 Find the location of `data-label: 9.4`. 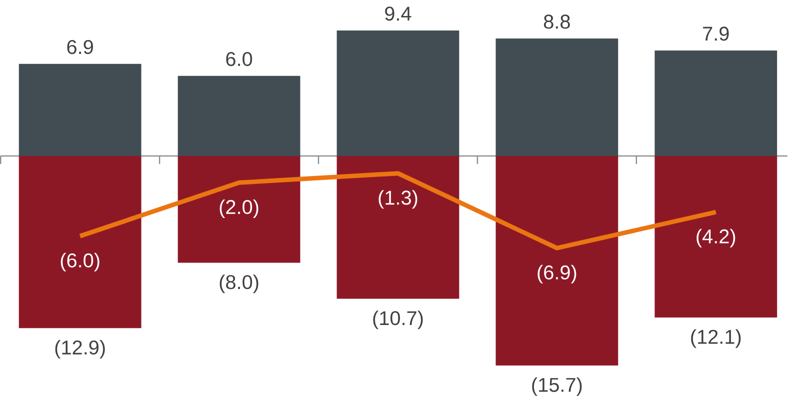

data-label: 9.4 is located at coordinates (398, 13).